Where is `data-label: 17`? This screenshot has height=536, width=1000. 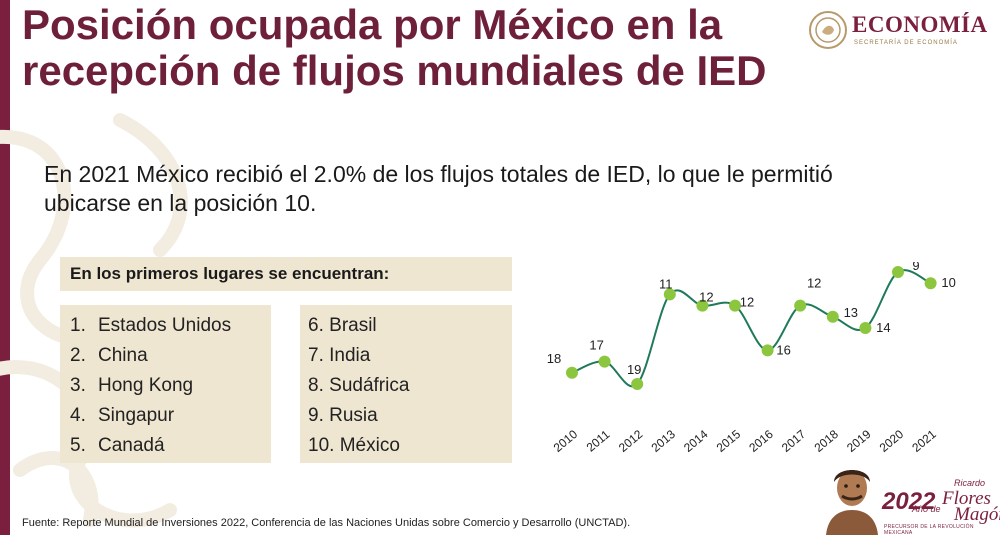
data-label: 17 is located at coordinates (596, 345).